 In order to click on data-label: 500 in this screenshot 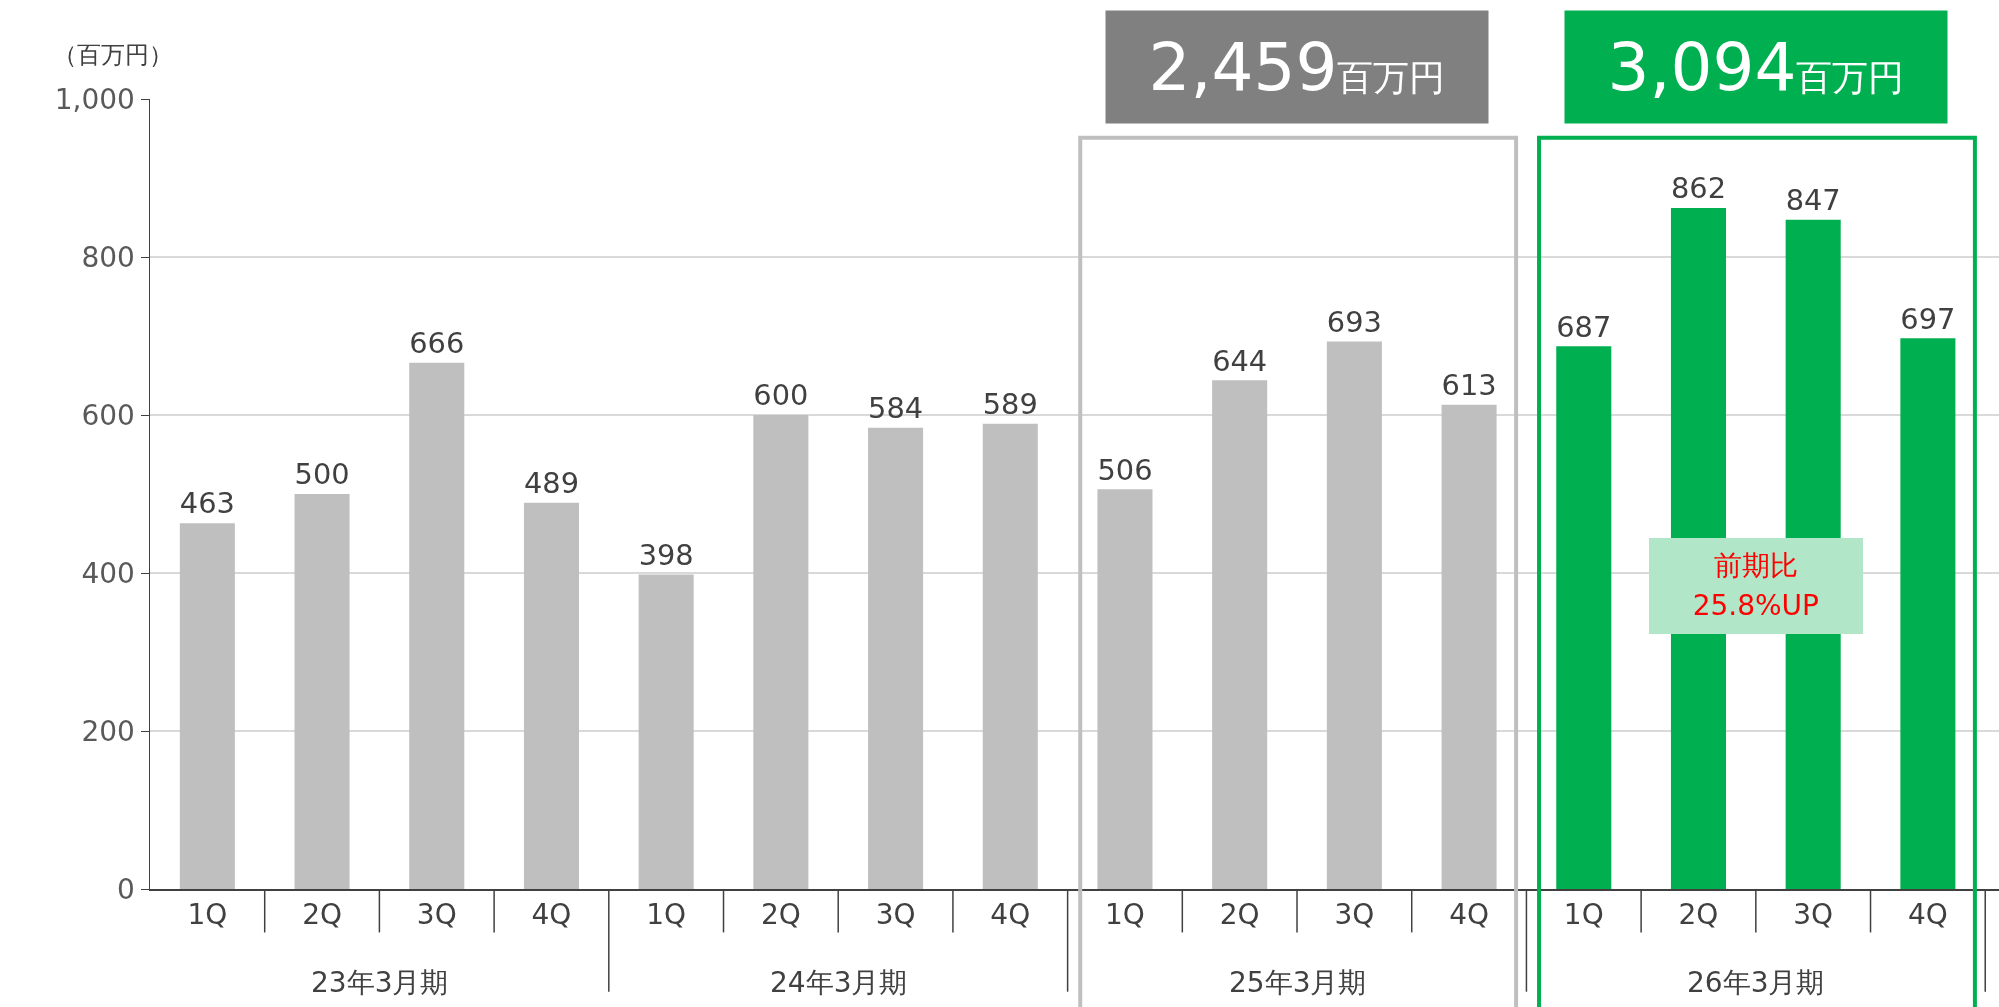, I will do `click(322, 474)`.